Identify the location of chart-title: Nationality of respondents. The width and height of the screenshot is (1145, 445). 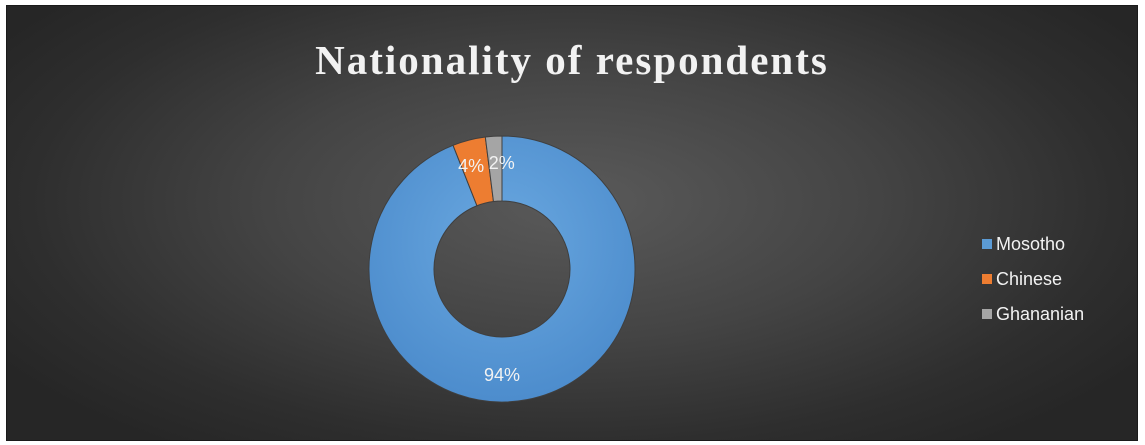
(572, 60).